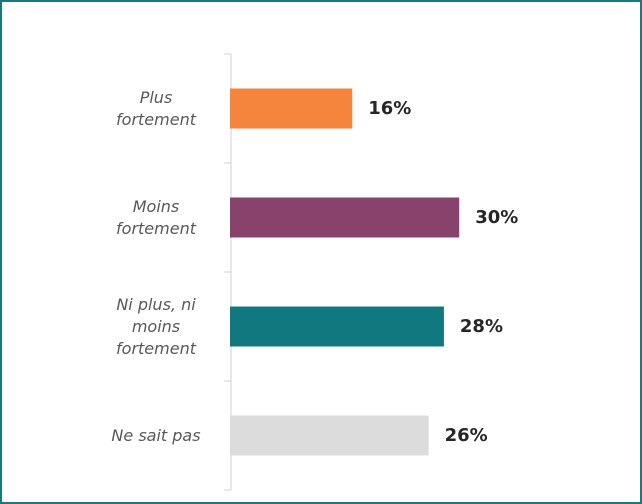  What do you see at coordinates (497, 217) in the screenshot?
I see `value-label: 30%` at bounding box center [497, 217].